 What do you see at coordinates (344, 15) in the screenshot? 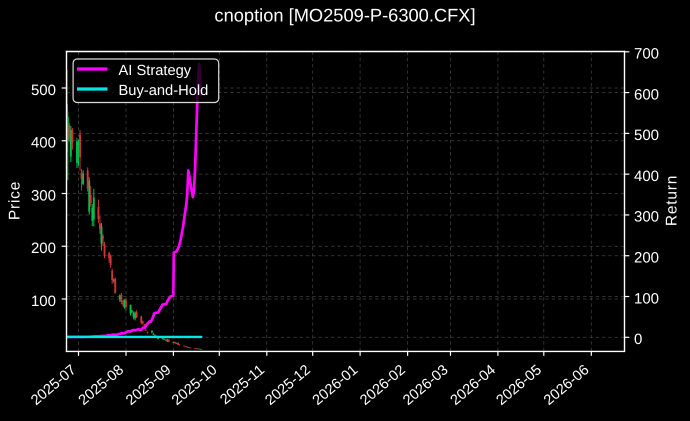
I see `svg-text: cnoption [MO2509-P-6300.CFX]` at bounding box center [344, 15].